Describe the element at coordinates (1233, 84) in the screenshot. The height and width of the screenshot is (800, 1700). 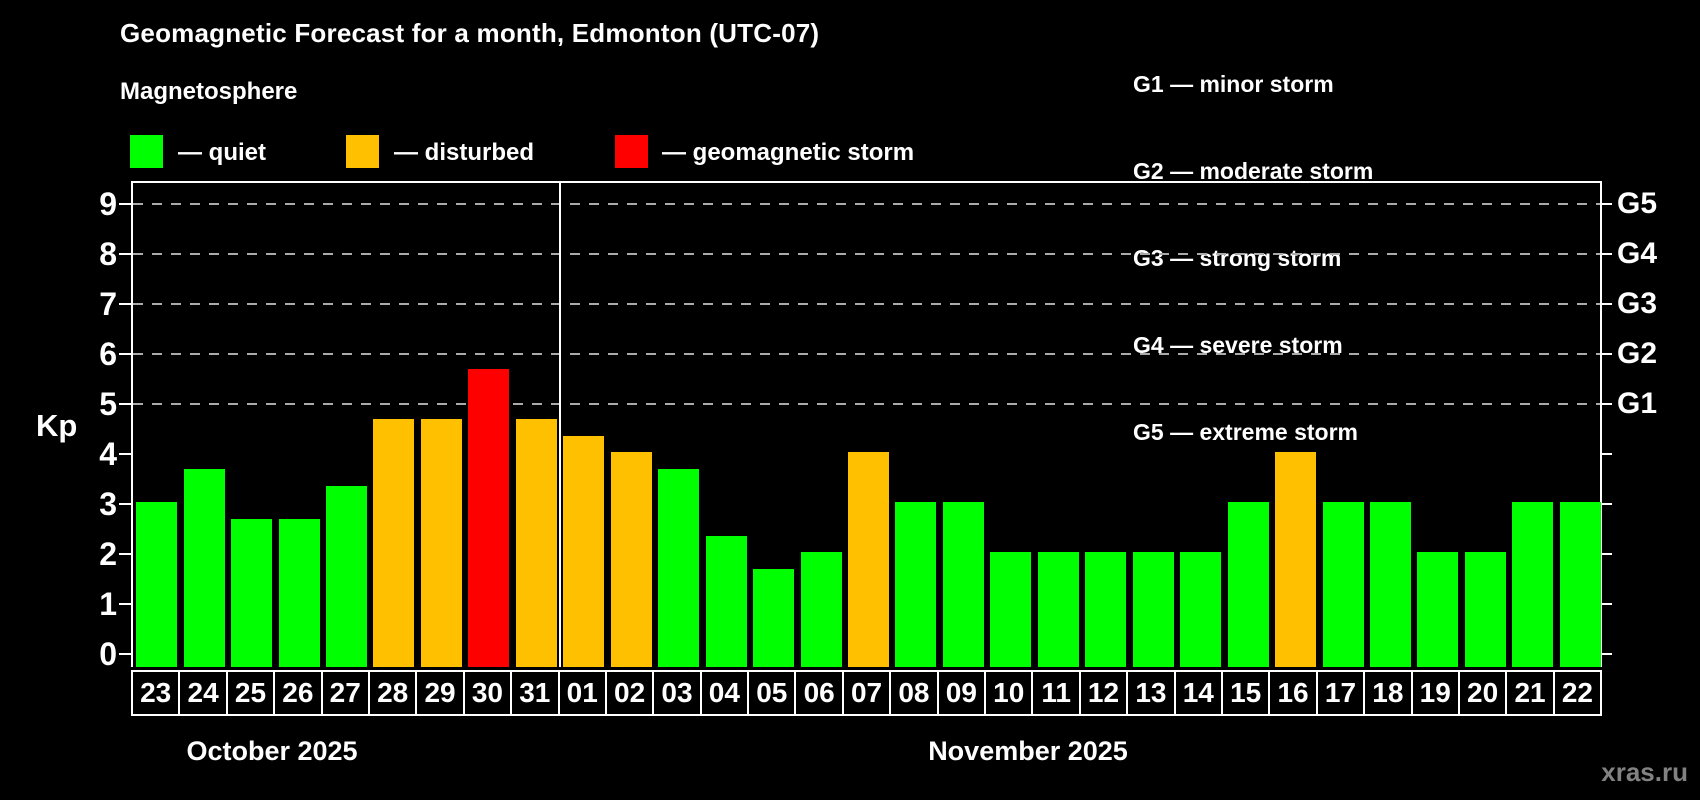
I see `g-scale-line-g1: G1 — minor storm` at that location.